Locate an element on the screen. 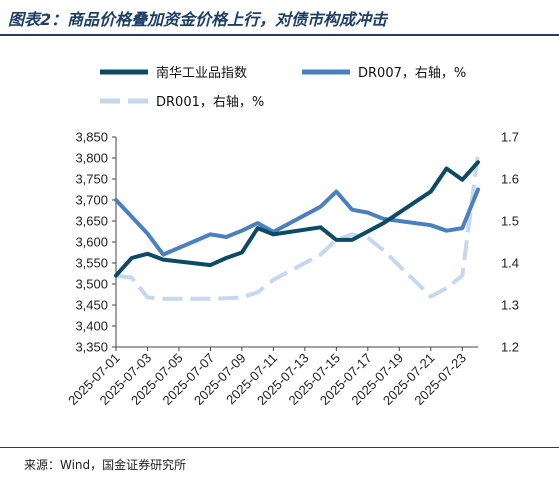 Image resolution: width=559 pixels, height=478 pixels. legend-label-1: DR007，右轴，% is located at coordinates (412, 73).